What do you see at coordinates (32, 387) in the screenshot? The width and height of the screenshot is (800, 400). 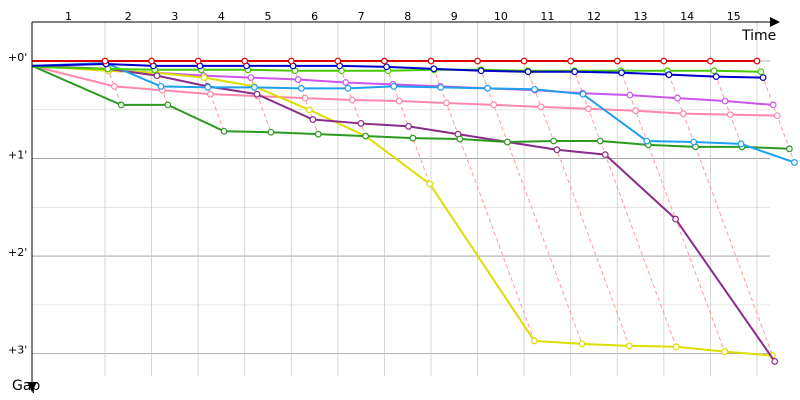 I see `y-axis-arrow` at bounding box center [32, 387].